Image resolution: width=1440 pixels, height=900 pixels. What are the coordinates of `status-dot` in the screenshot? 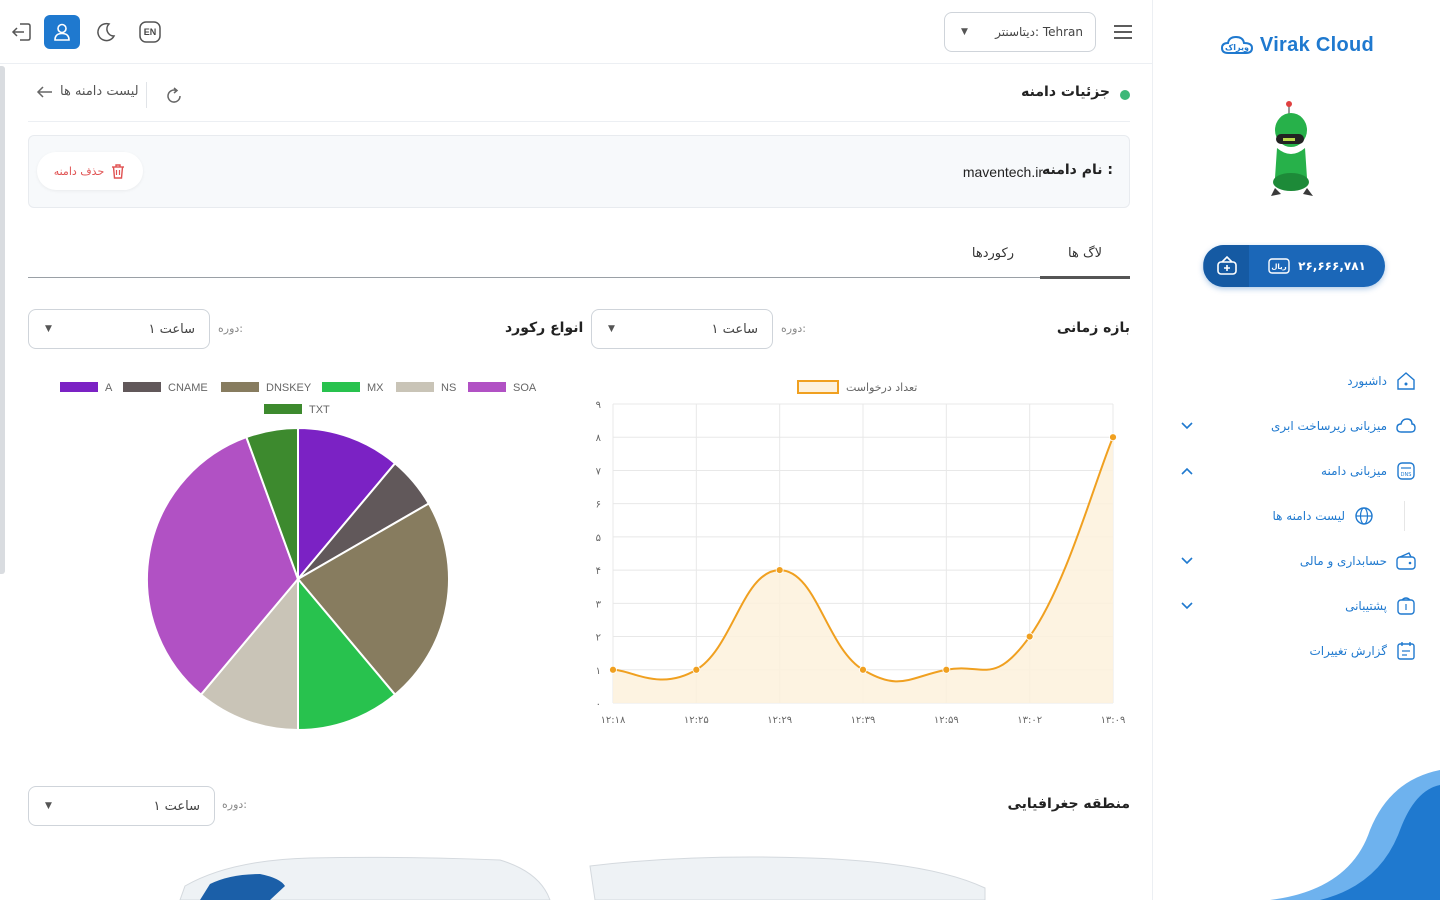 It's located at (1125, 95).